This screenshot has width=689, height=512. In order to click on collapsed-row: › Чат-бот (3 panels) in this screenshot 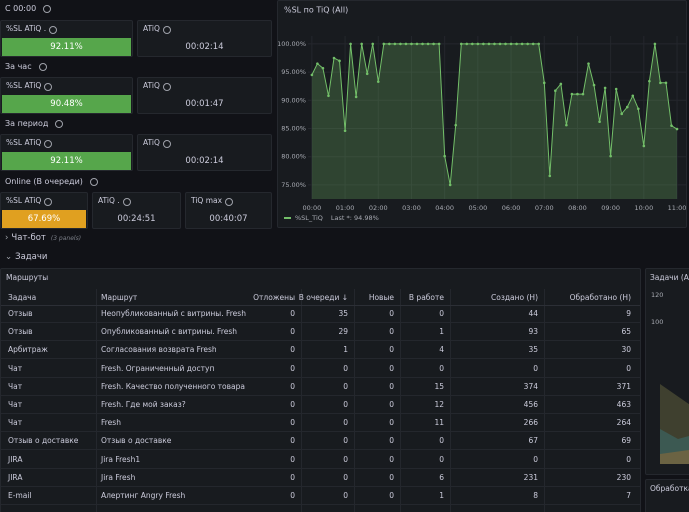, I will do `click(43, 238)`.